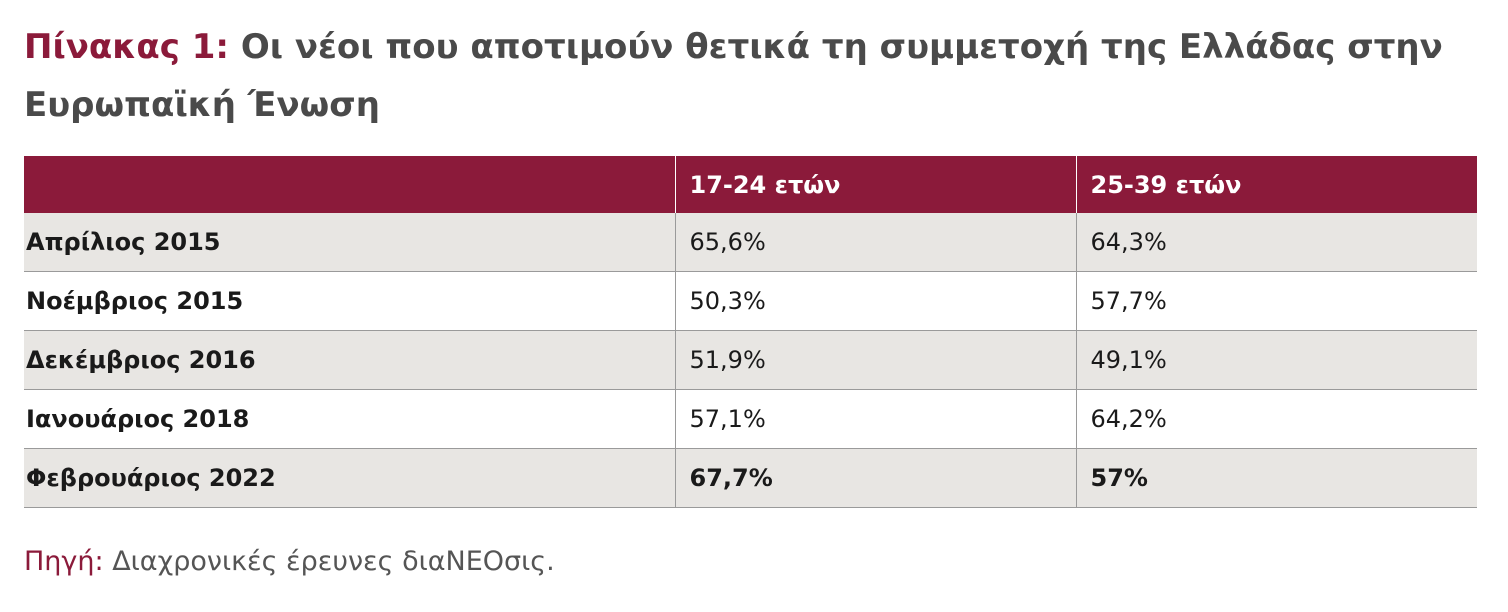 The width and height of the screenshot is (1508, 612). I want to click on cell-25-39: 57%, so click(1276, 478).